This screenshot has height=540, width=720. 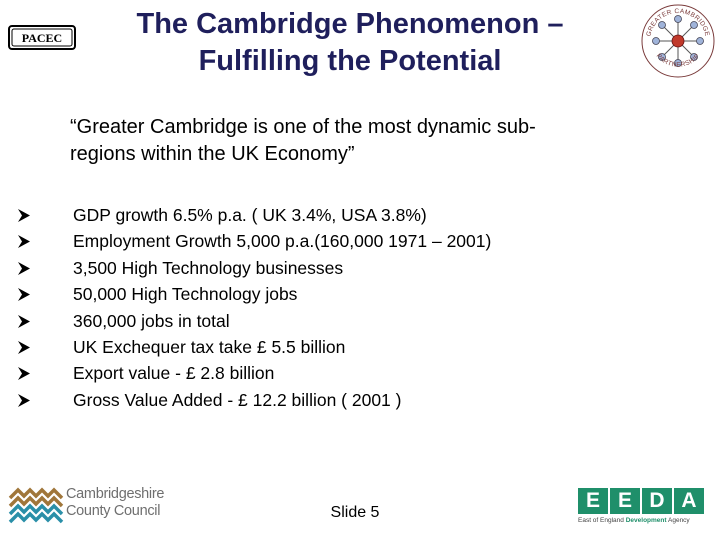 I want to click on pacec-logo: PACEC, so click(x=42, y=37).